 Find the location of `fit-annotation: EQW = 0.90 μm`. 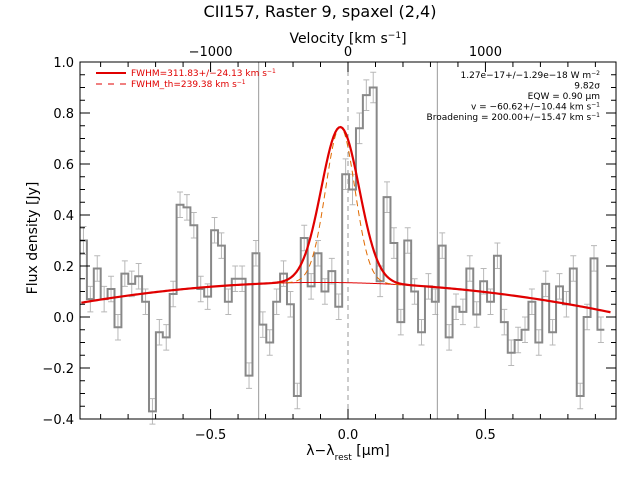

fit-annotation: EQW = 0.90 μm is located at coordinates (564, 97).